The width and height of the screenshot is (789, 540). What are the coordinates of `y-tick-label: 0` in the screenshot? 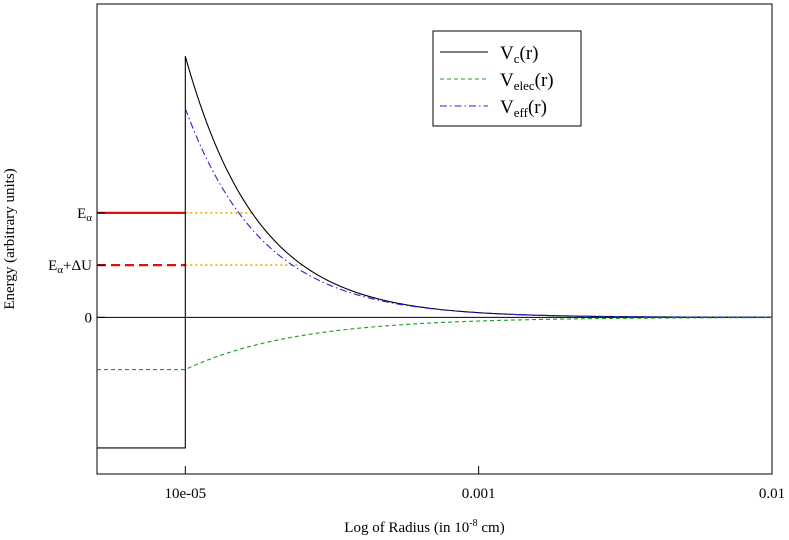 It's located at (89, 318).